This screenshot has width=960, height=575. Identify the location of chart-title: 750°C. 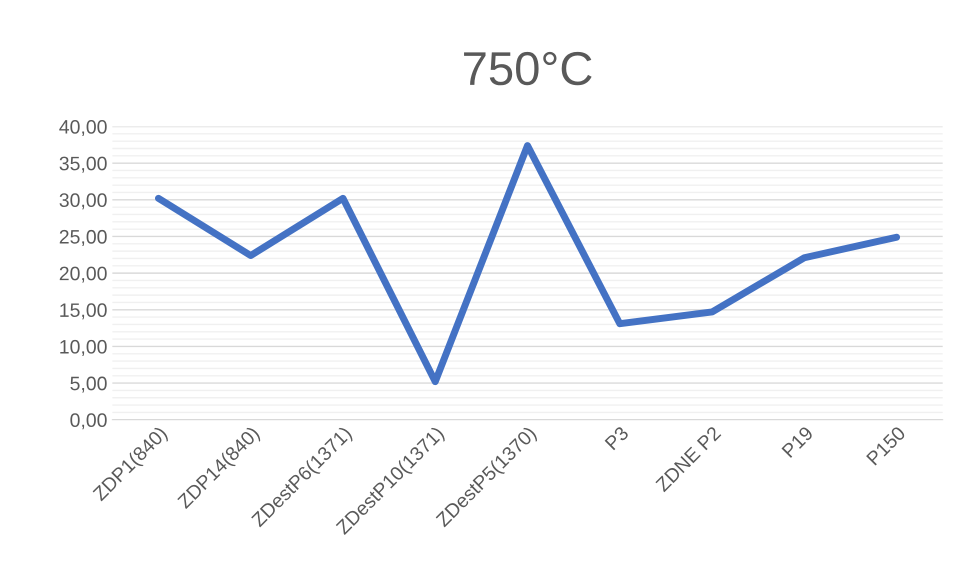
(528, 69).